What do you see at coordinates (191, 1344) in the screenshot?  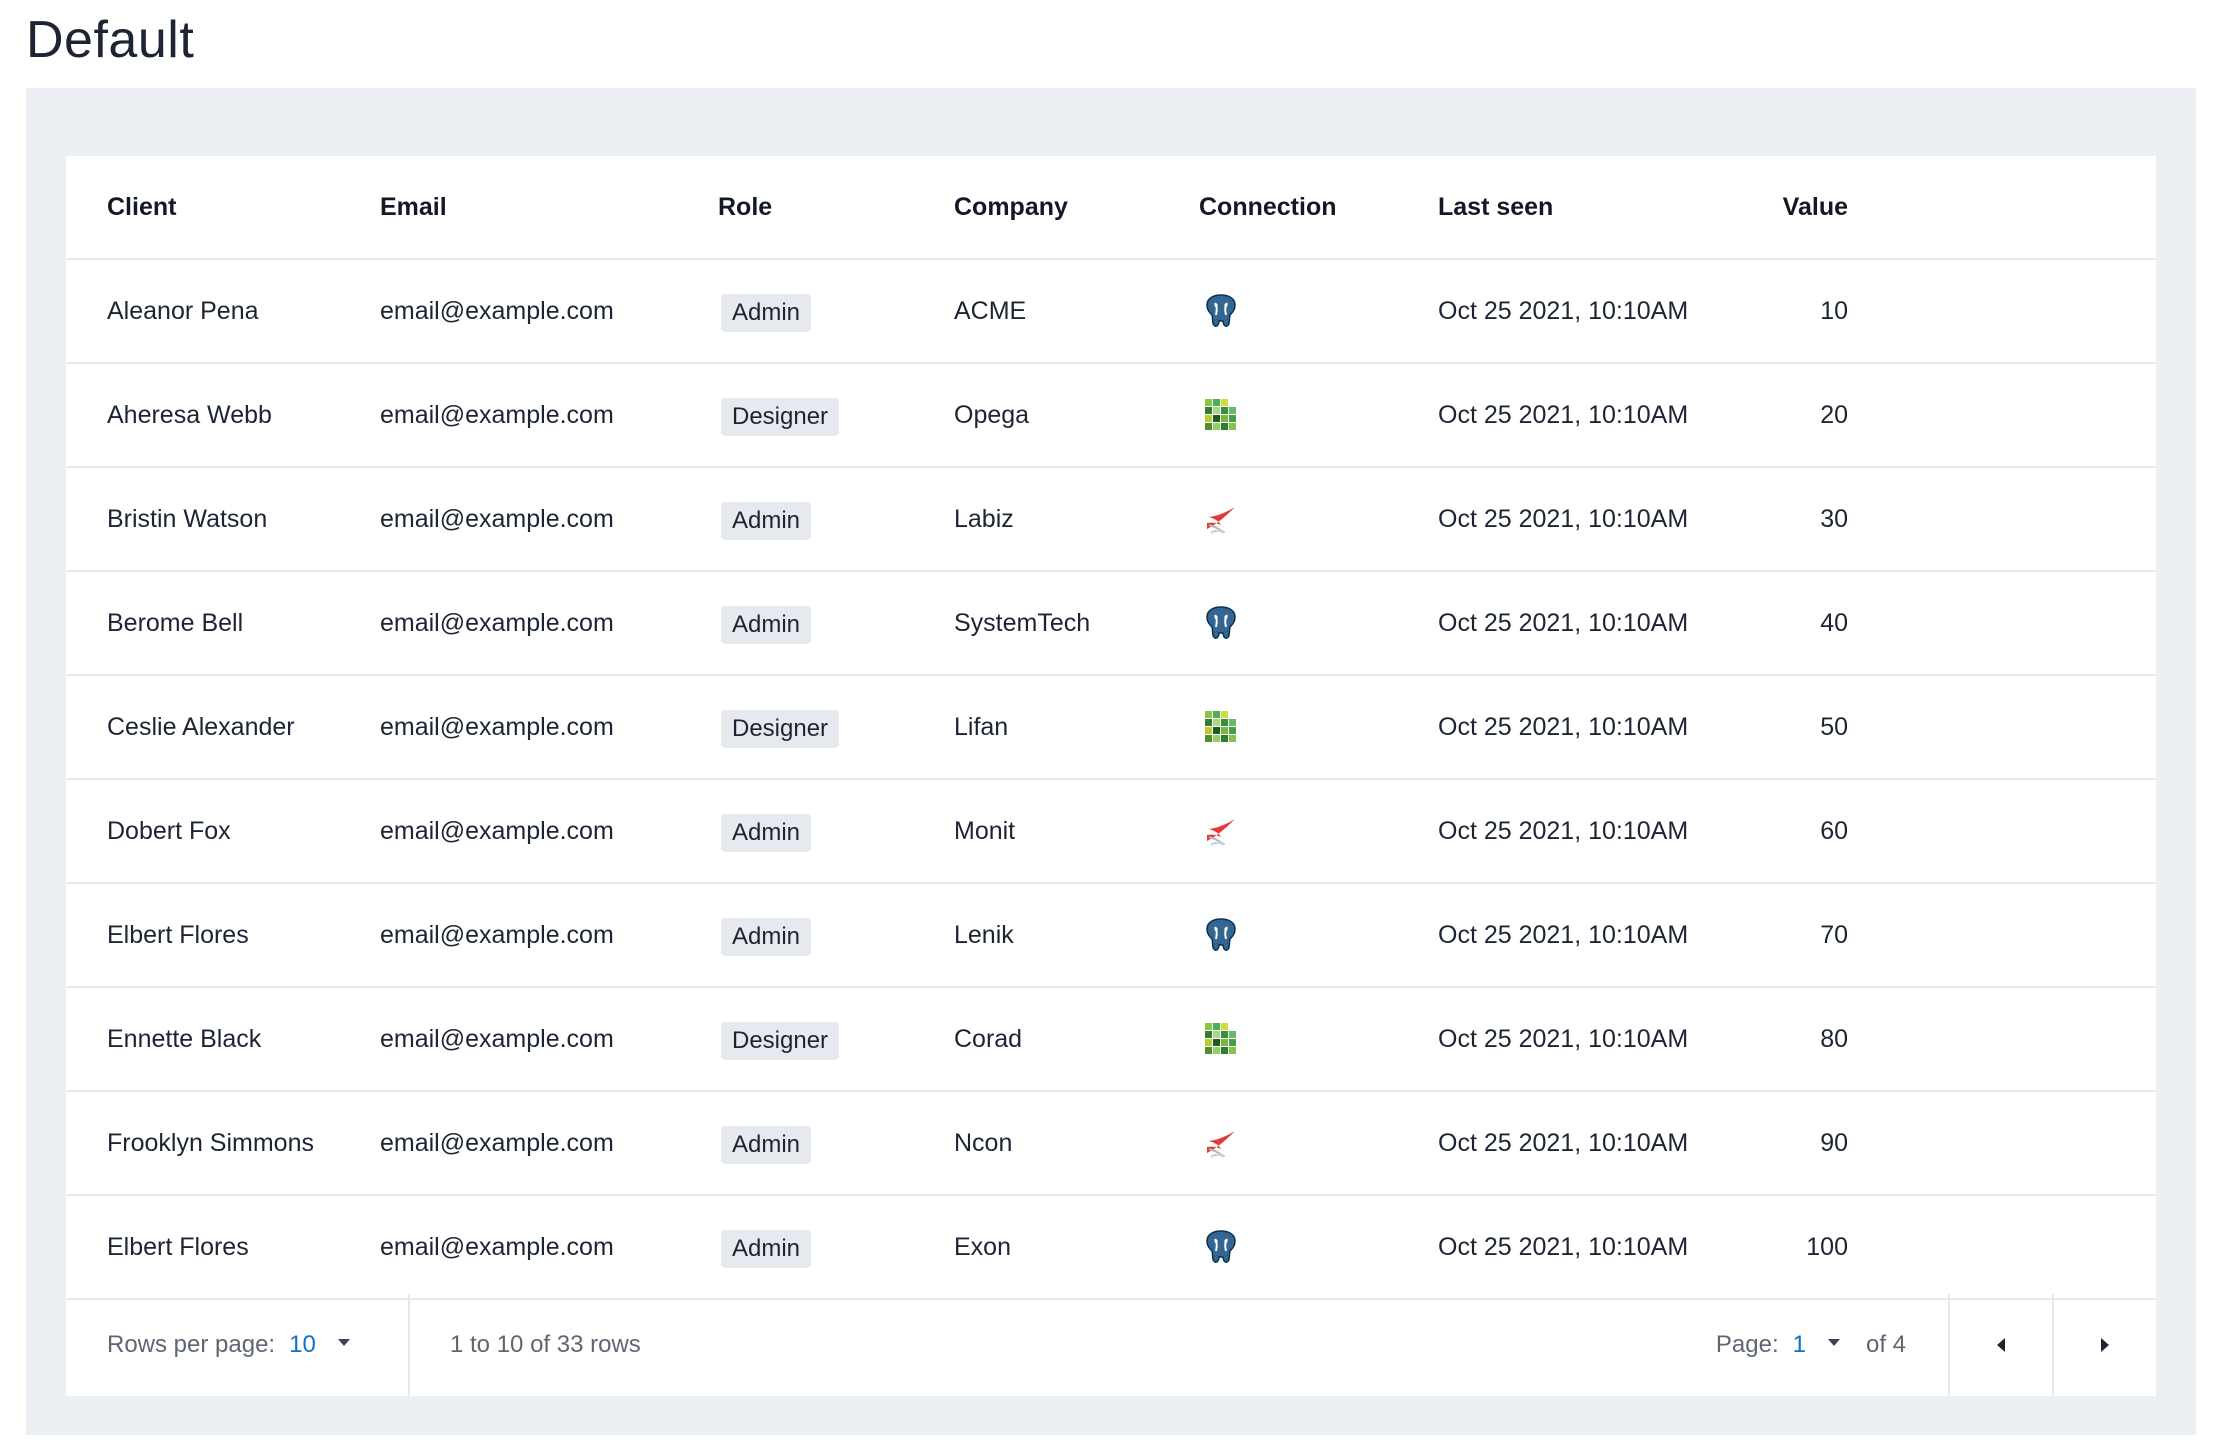 I see `rows-per-page-label: Rows per page:` at bounding box center [191, 1344].